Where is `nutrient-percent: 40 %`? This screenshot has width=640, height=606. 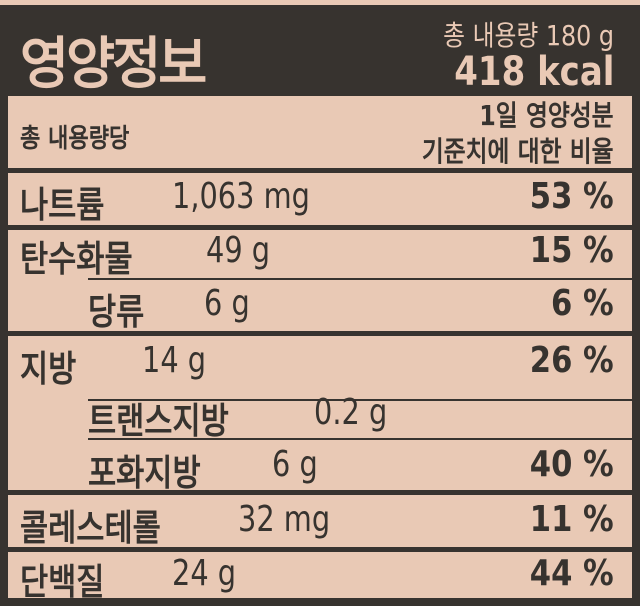
nutrient-percent: 40 % is located at coordinates (572, 464).